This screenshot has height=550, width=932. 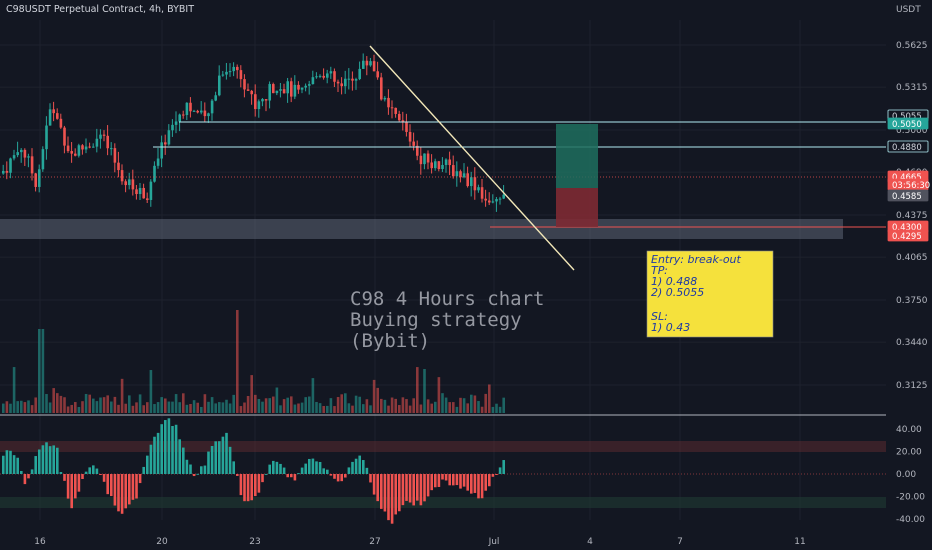 What do you see at coordinates (443, 446) in the screenshot?
I see `osc-upper-band` at bounding box center [443, 446].